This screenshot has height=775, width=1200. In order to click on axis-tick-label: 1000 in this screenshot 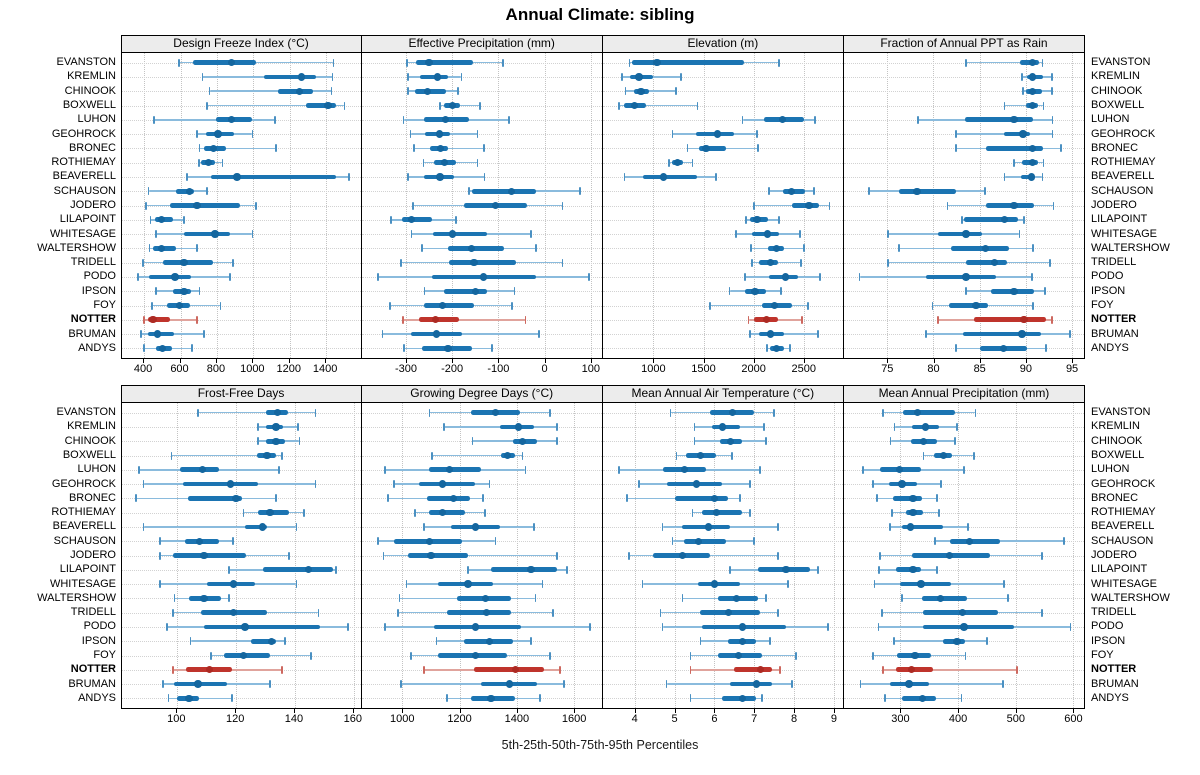, I will do `click(402, 718)`.